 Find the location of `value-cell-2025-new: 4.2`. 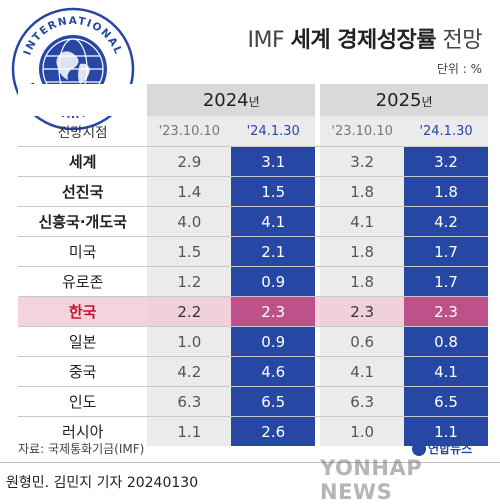

value-cell-2025-new: 4.2 is located at coordinates (446, 221).